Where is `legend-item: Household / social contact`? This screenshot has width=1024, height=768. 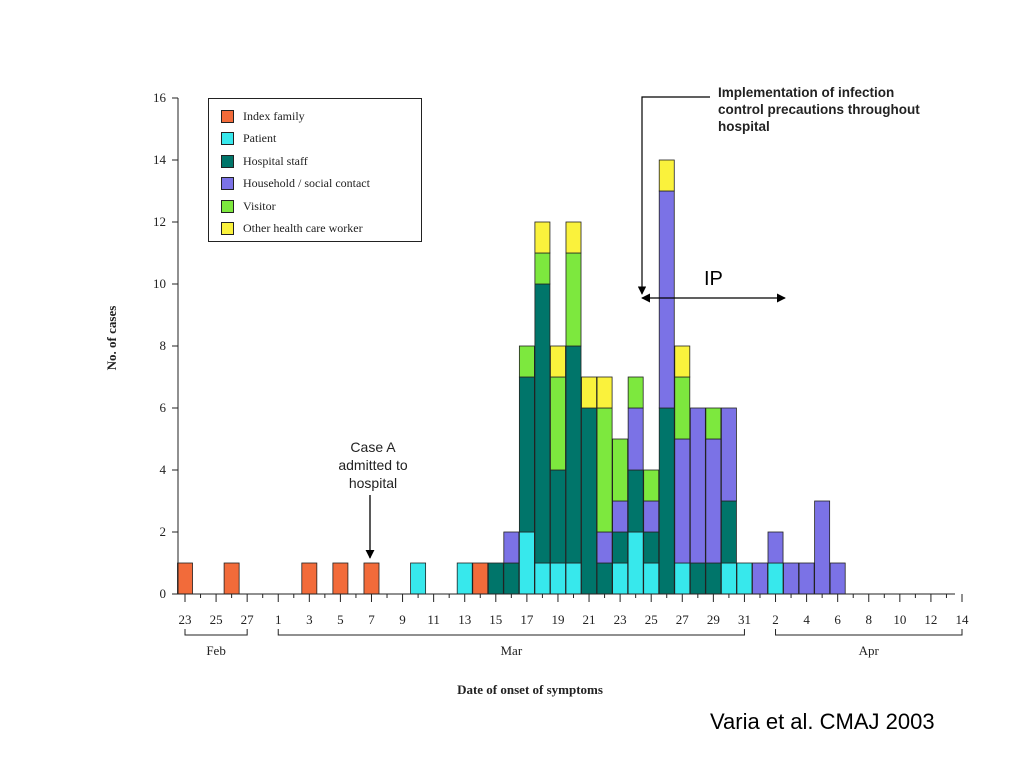 legend-item: Household / social contact is located at coordinates (321, 184).